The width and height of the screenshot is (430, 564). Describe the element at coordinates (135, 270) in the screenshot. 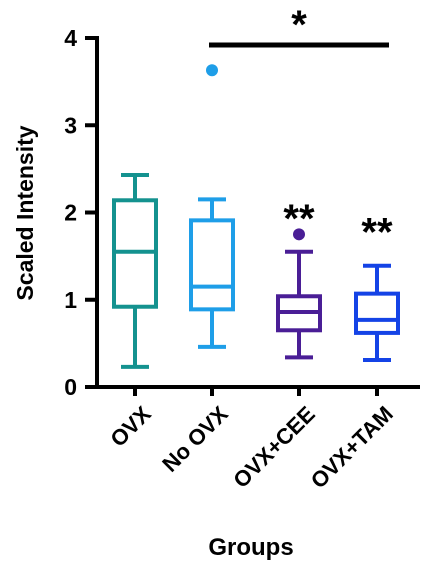

I see `box-ovx` at that location.